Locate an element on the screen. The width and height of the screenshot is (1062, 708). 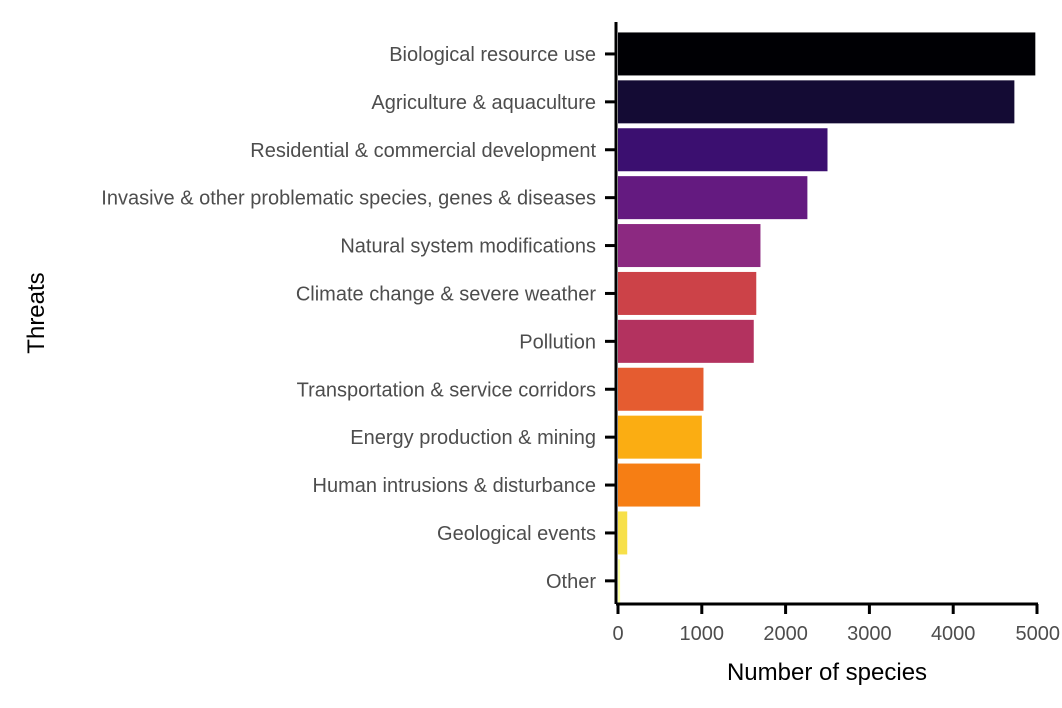
x-tick-label: 1000 is located at coordinates (702, 634).